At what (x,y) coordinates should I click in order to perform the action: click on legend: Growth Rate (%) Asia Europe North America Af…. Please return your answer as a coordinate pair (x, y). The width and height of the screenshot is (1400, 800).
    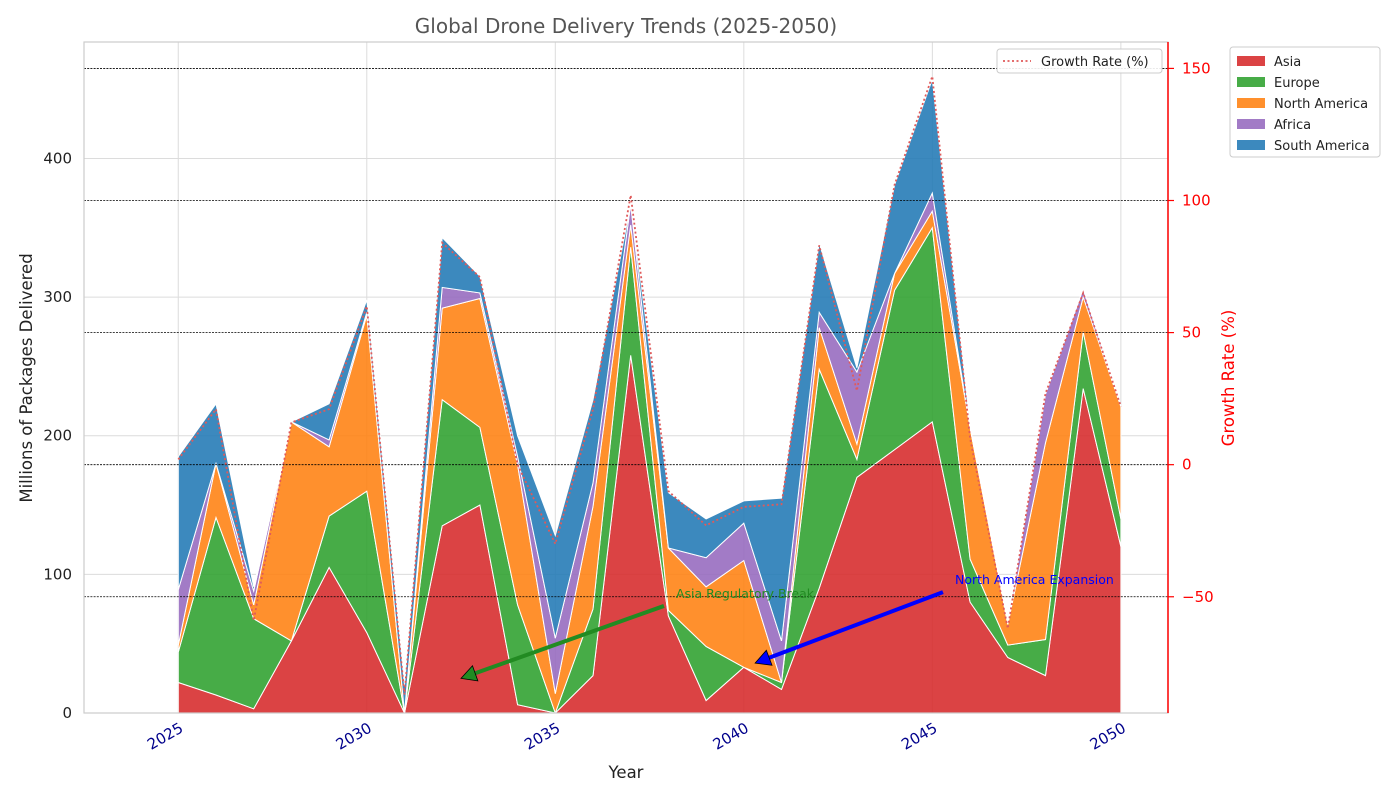
    Looking at the image, I should click on (1188, 102).